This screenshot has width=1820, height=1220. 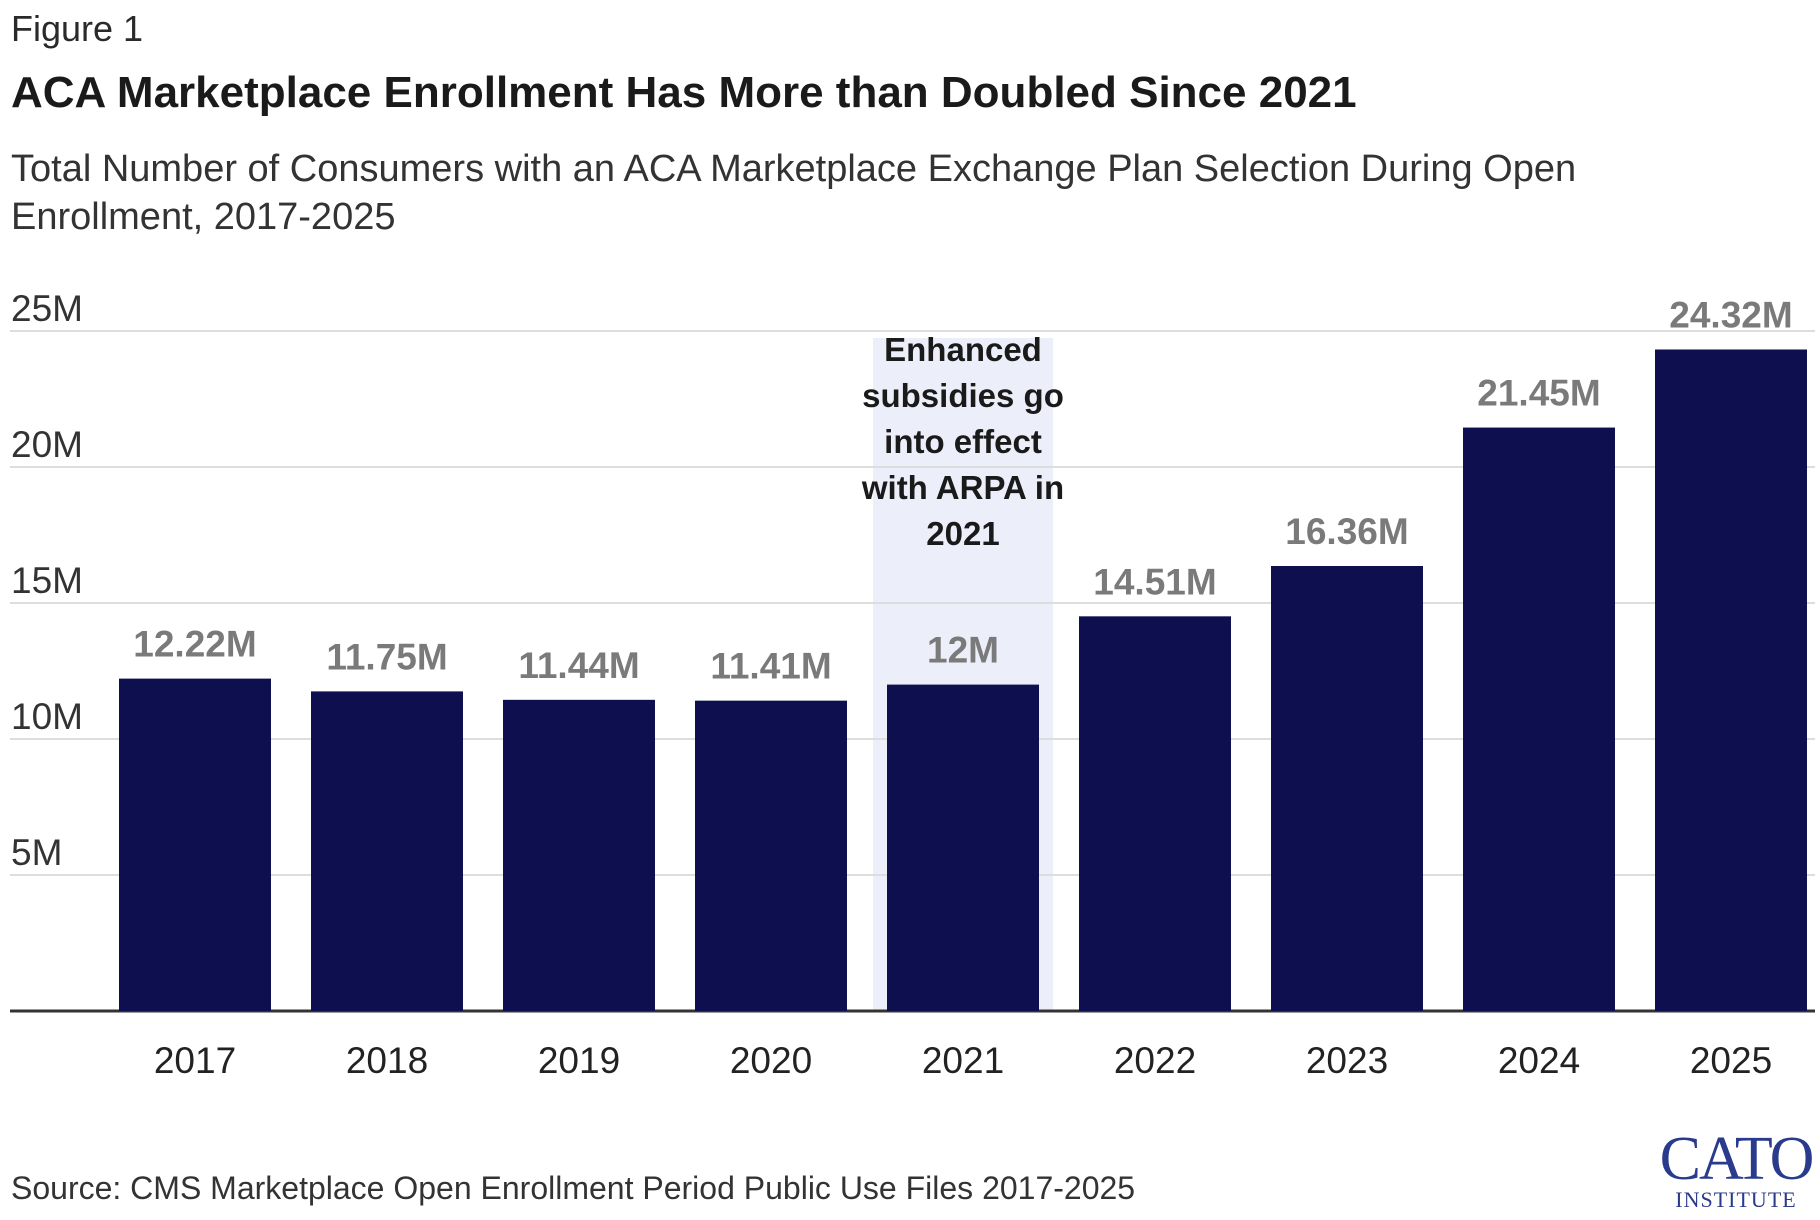 I want to click on annotation-line: subsidies go, so click(x=963, y=395).